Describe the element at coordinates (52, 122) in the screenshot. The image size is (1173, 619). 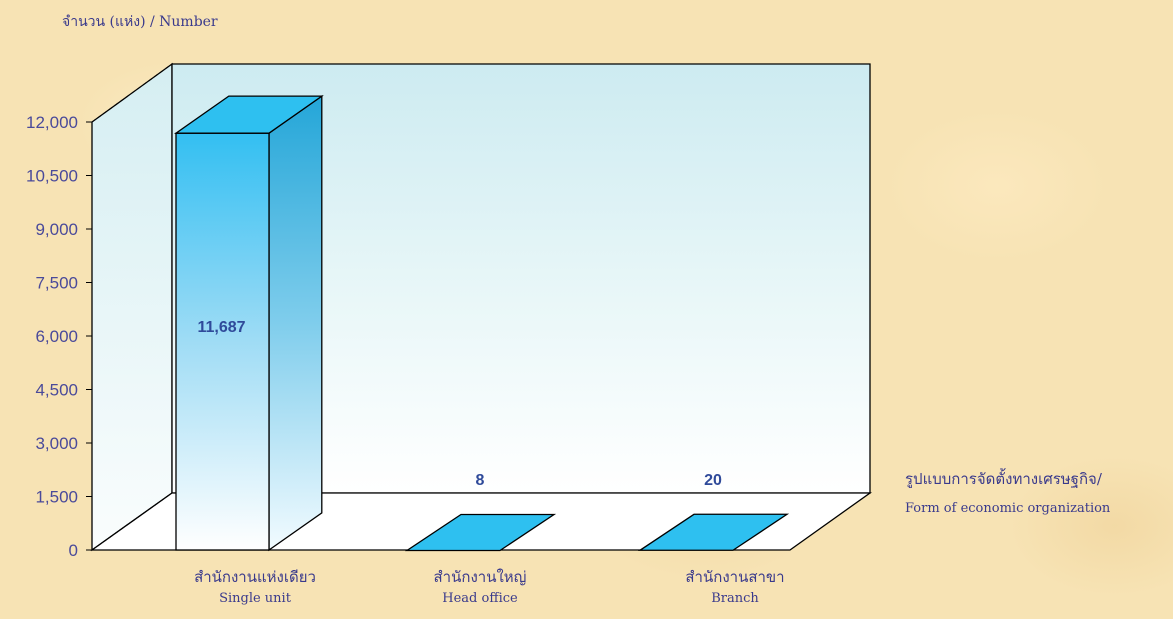
I see `y-tick-label: 12,000` at that location.